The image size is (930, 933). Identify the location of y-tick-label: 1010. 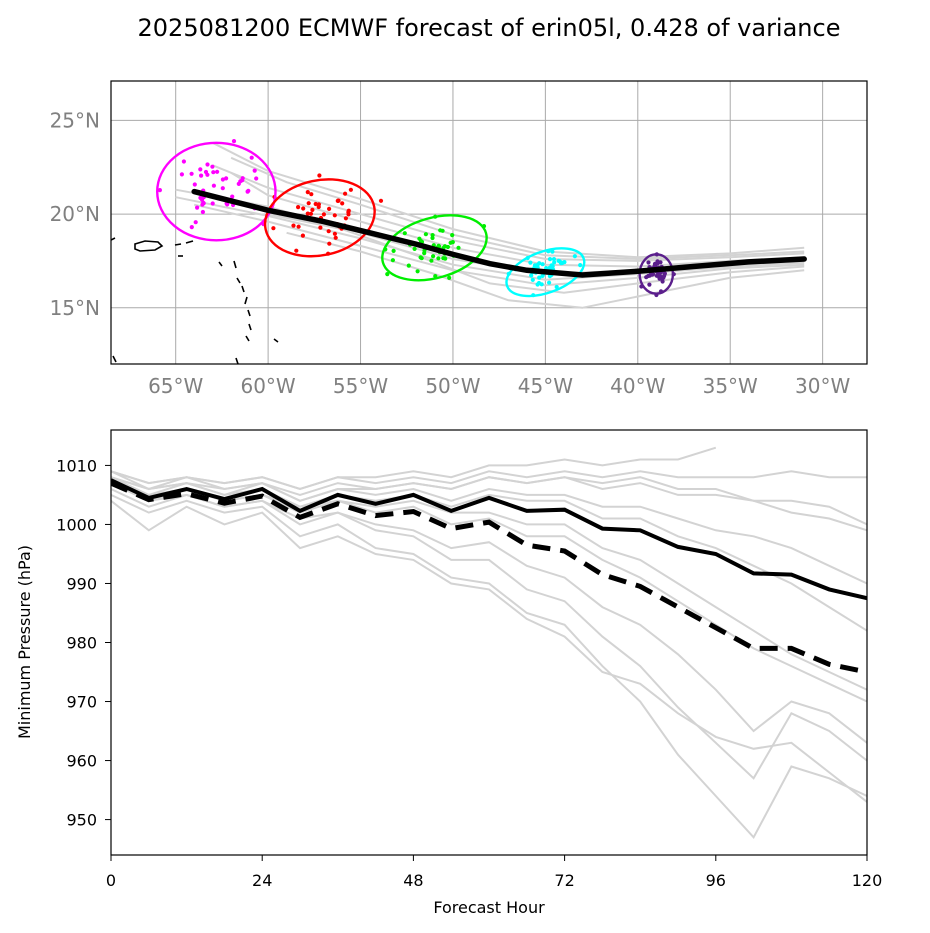
(76, 465).